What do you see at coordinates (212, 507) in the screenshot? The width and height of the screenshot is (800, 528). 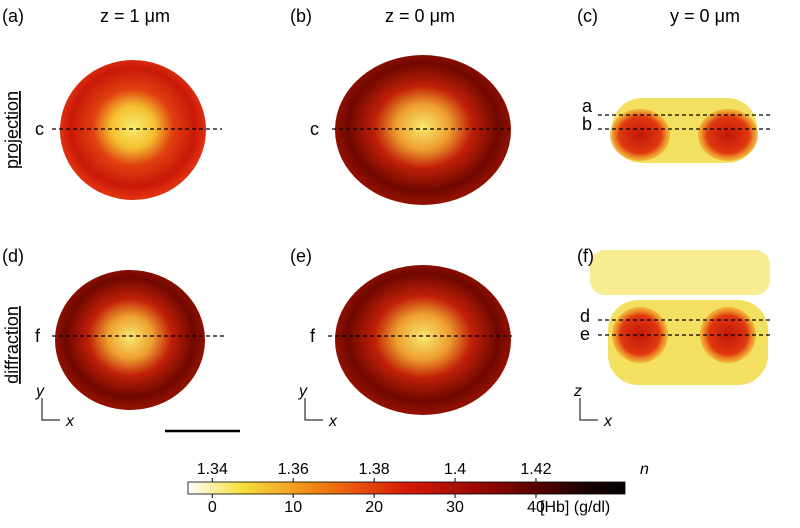 I see `hb-tick-label: 0` at bounding box center [212, 507].